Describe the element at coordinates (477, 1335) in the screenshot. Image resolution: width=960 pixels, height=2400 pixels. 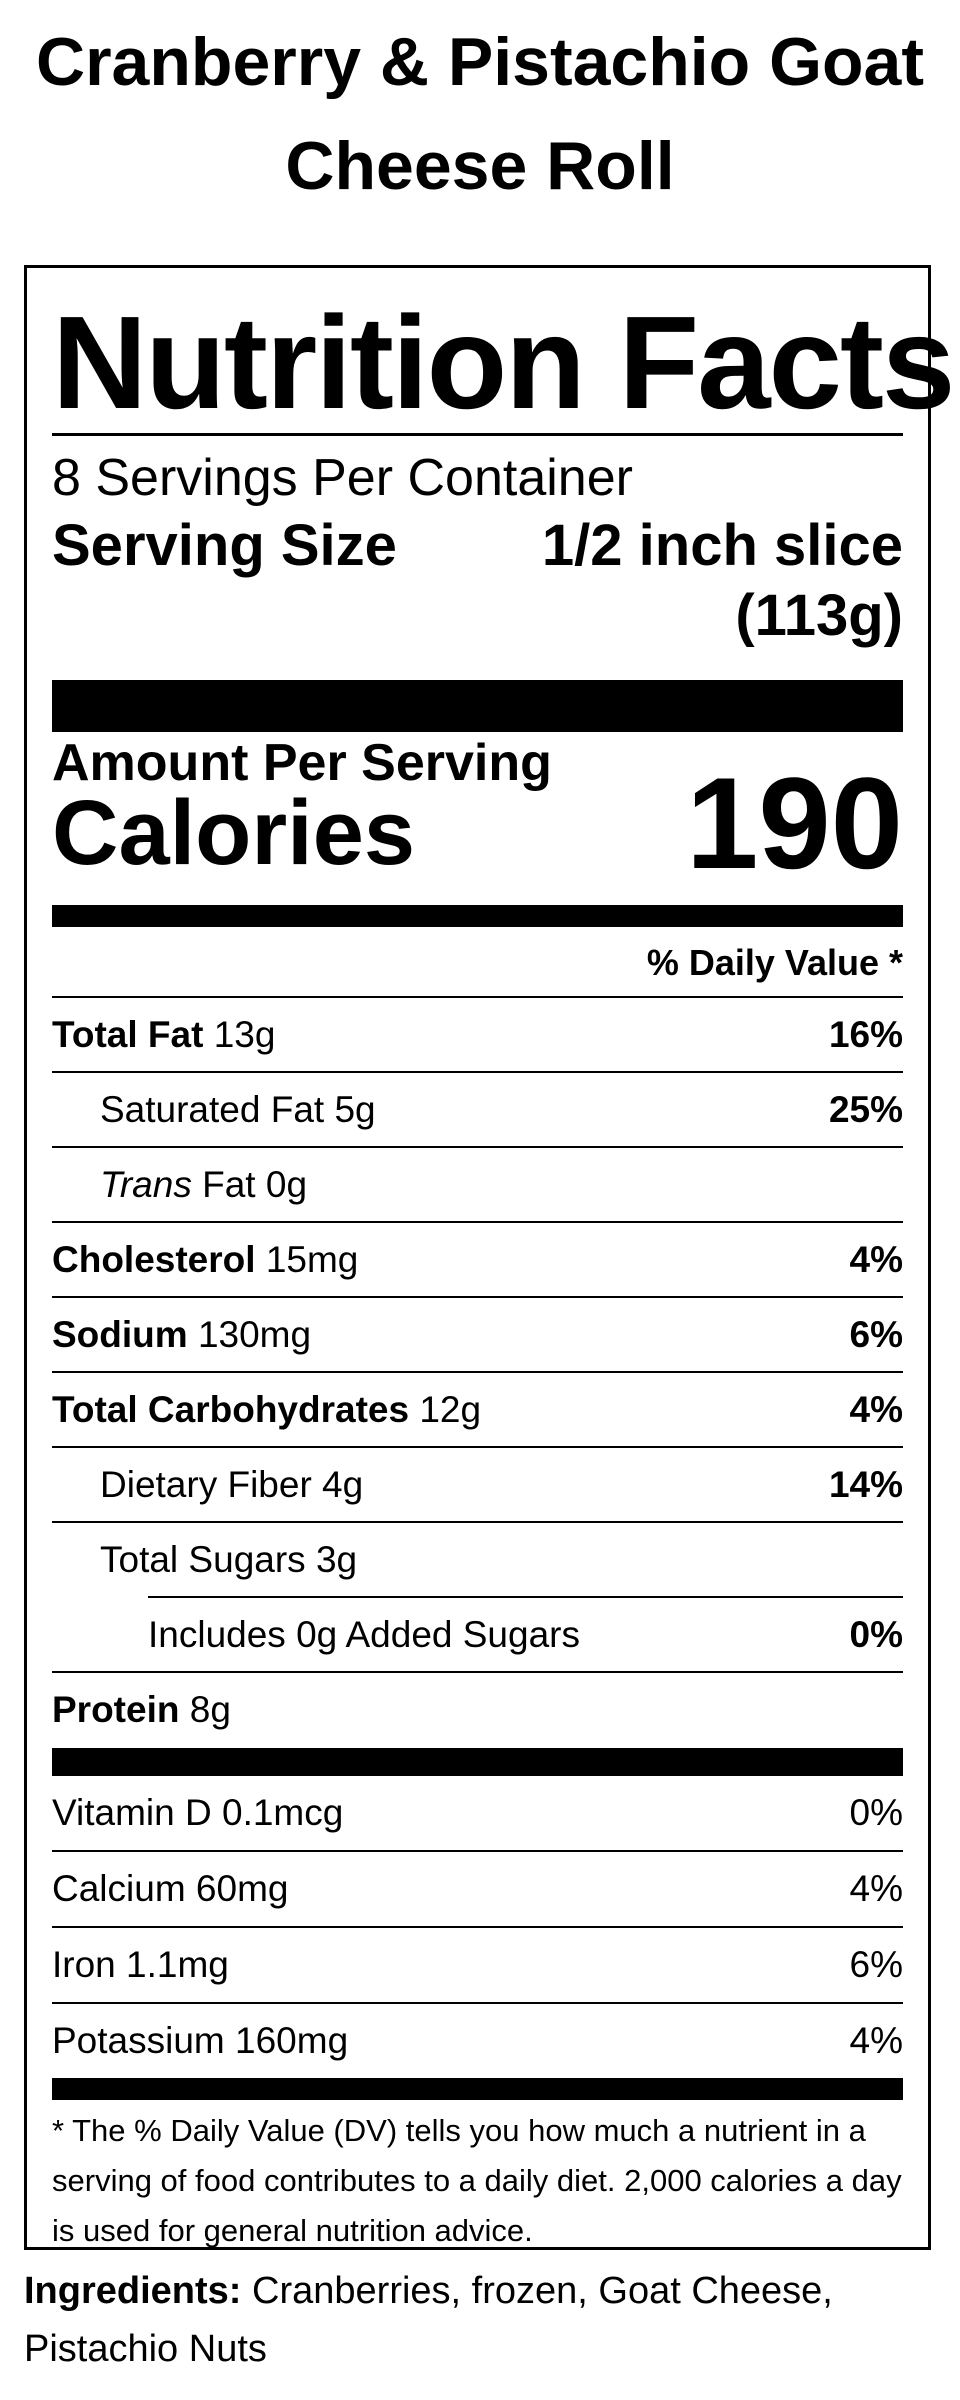
I see `nutrient-row-sodium: Sodium 130mg 6%` at that location.